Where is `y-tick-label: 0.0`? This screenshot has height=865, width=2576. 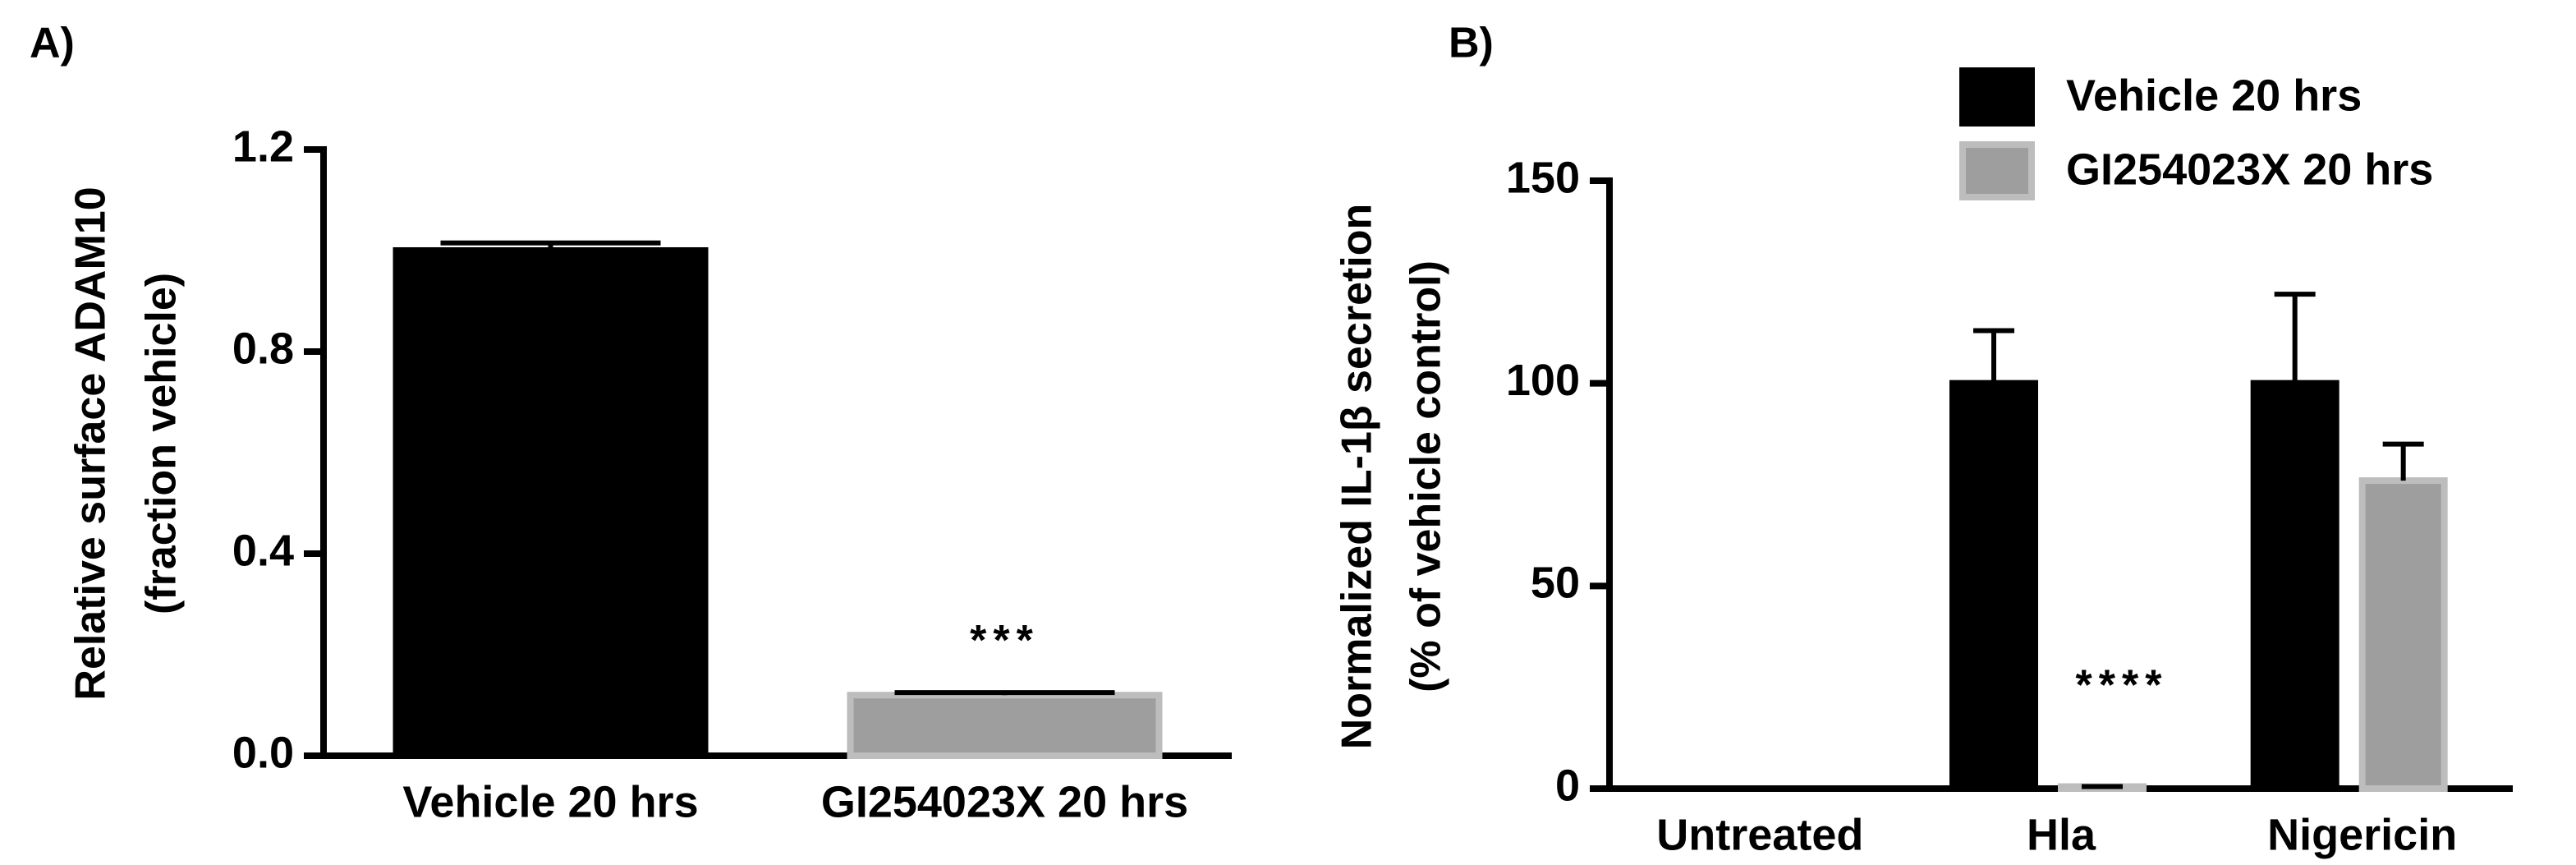 y-tick-label: 0.0 is located at coordinates (263, 752).